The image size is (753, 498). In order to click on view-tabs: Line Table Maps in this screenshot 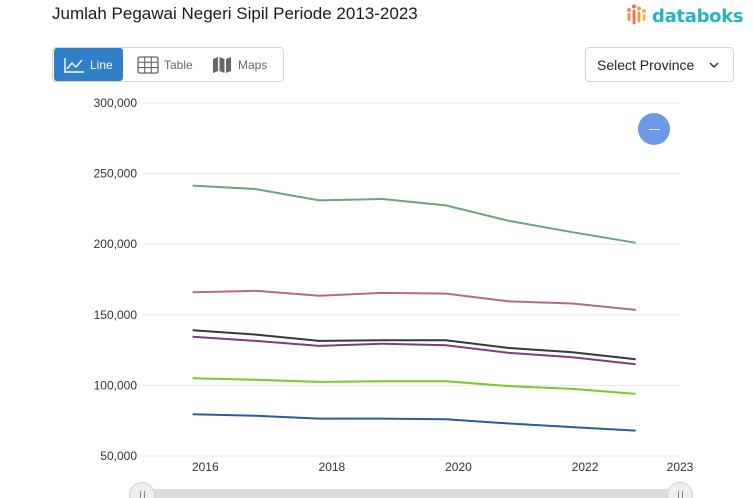, I will do `click(168, 64)`.